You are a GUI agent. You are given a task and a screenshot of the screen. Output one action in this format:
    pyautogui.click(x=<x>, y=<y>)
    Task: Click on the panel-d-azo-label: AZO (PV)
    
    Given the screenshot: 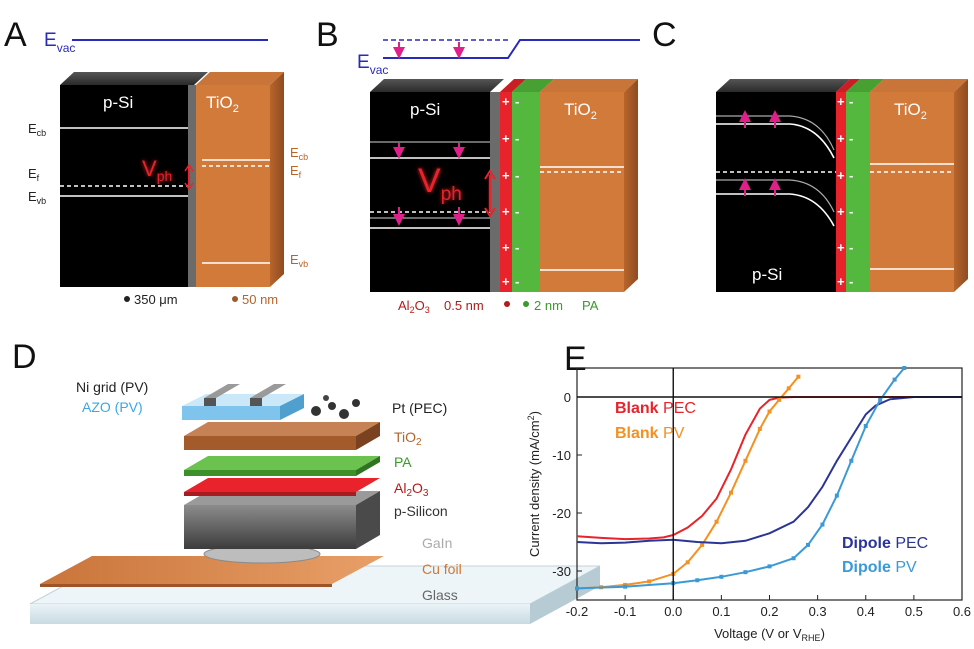 What is the action you would take?
    pyautogui.click(x=112, y=407)
    